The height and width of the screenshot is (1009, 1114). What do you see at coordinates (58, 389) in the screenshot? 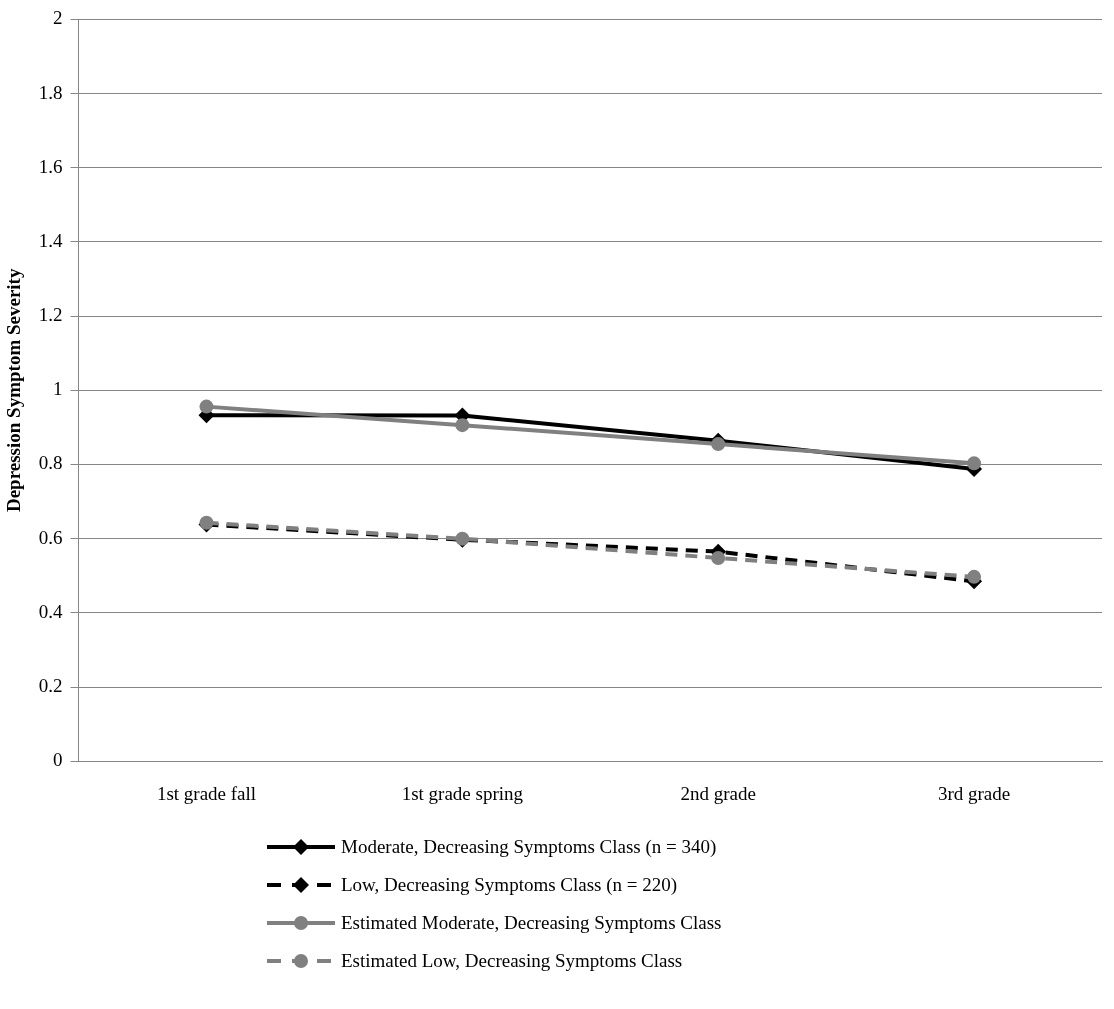
I see `y-tick-label: 1` at bounding box center [58, 389].